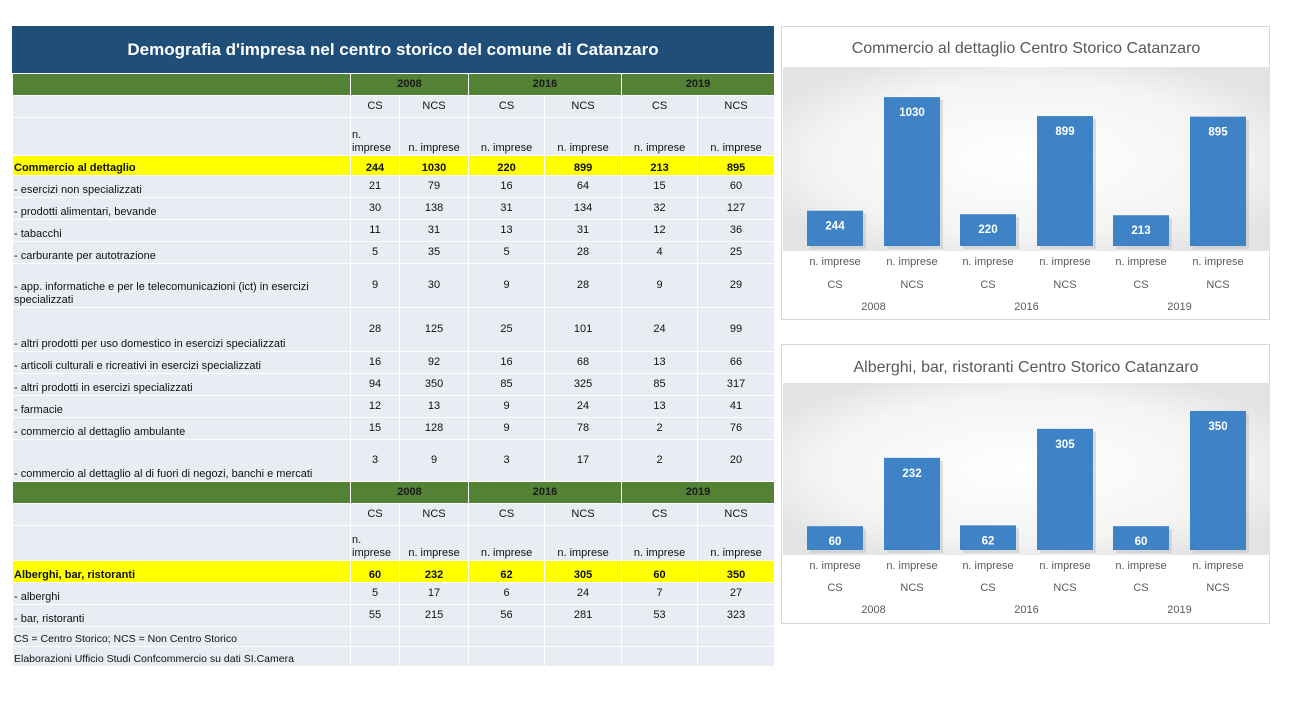 This screenshot has height=701, width=1303. What do you see at coordinates (507, 615) in the screenshot?
I see `row-value: 56` at bounding box center [507, 615].